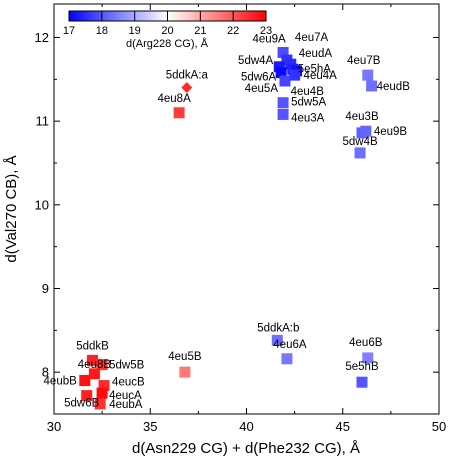 This screenshot has height=460, width=454. Describe the element at coordinates (128, 383) in the screenshot. I see `point-label: 4eucB` at that location.